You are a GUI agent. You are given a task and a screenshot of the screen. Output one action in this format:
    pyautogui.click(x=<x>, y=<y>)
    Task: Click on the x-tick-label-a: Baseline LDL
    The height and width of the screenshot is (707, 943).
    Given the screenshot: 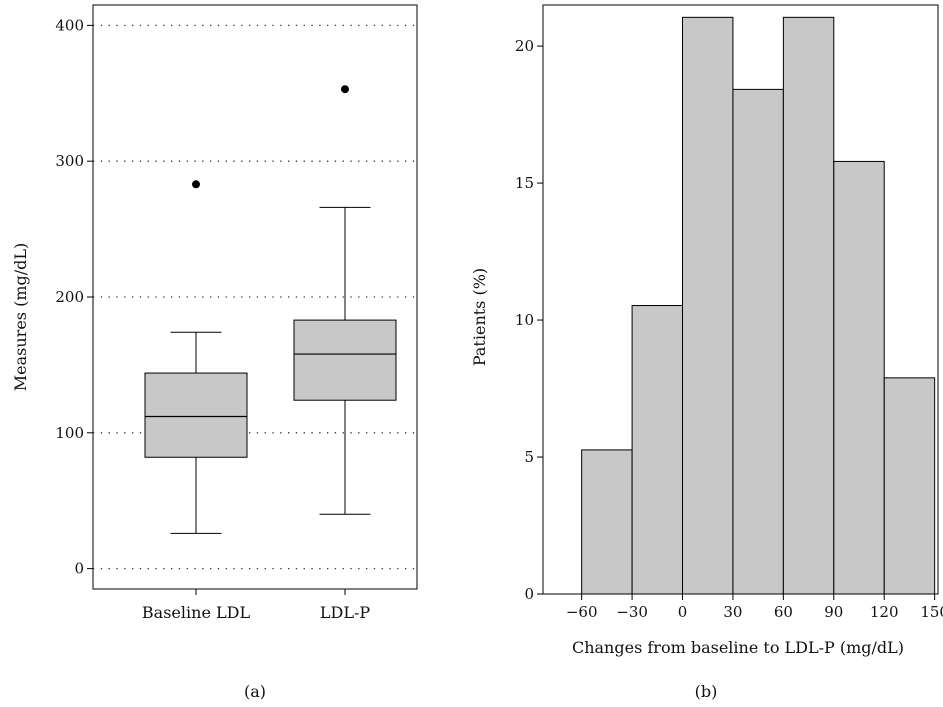 What is the action you would take?
    pyautogui.click(x=196, y=612)
    